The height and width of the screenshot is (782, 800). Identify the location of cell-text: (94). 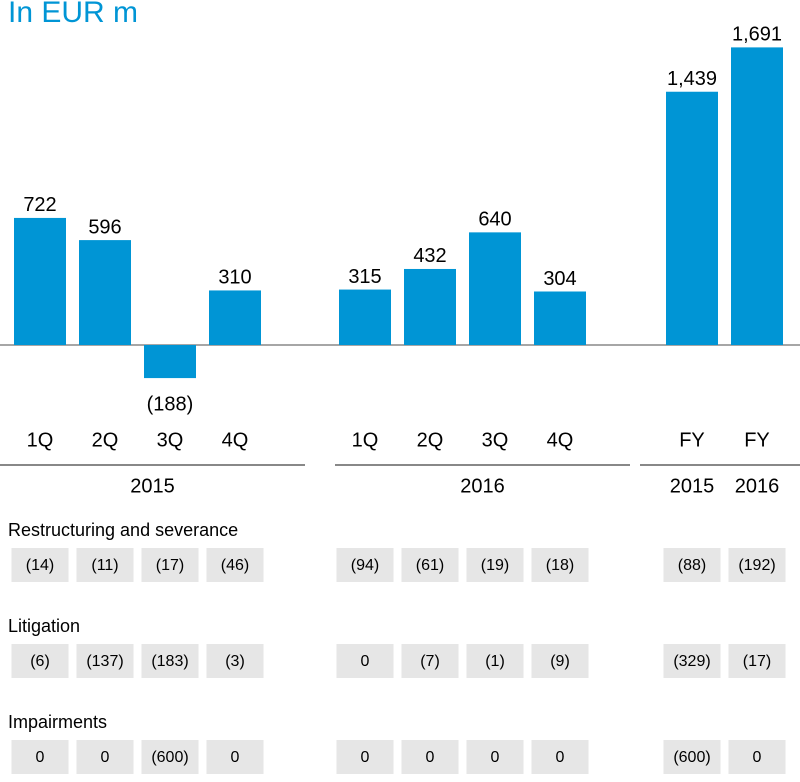
(365, 565).